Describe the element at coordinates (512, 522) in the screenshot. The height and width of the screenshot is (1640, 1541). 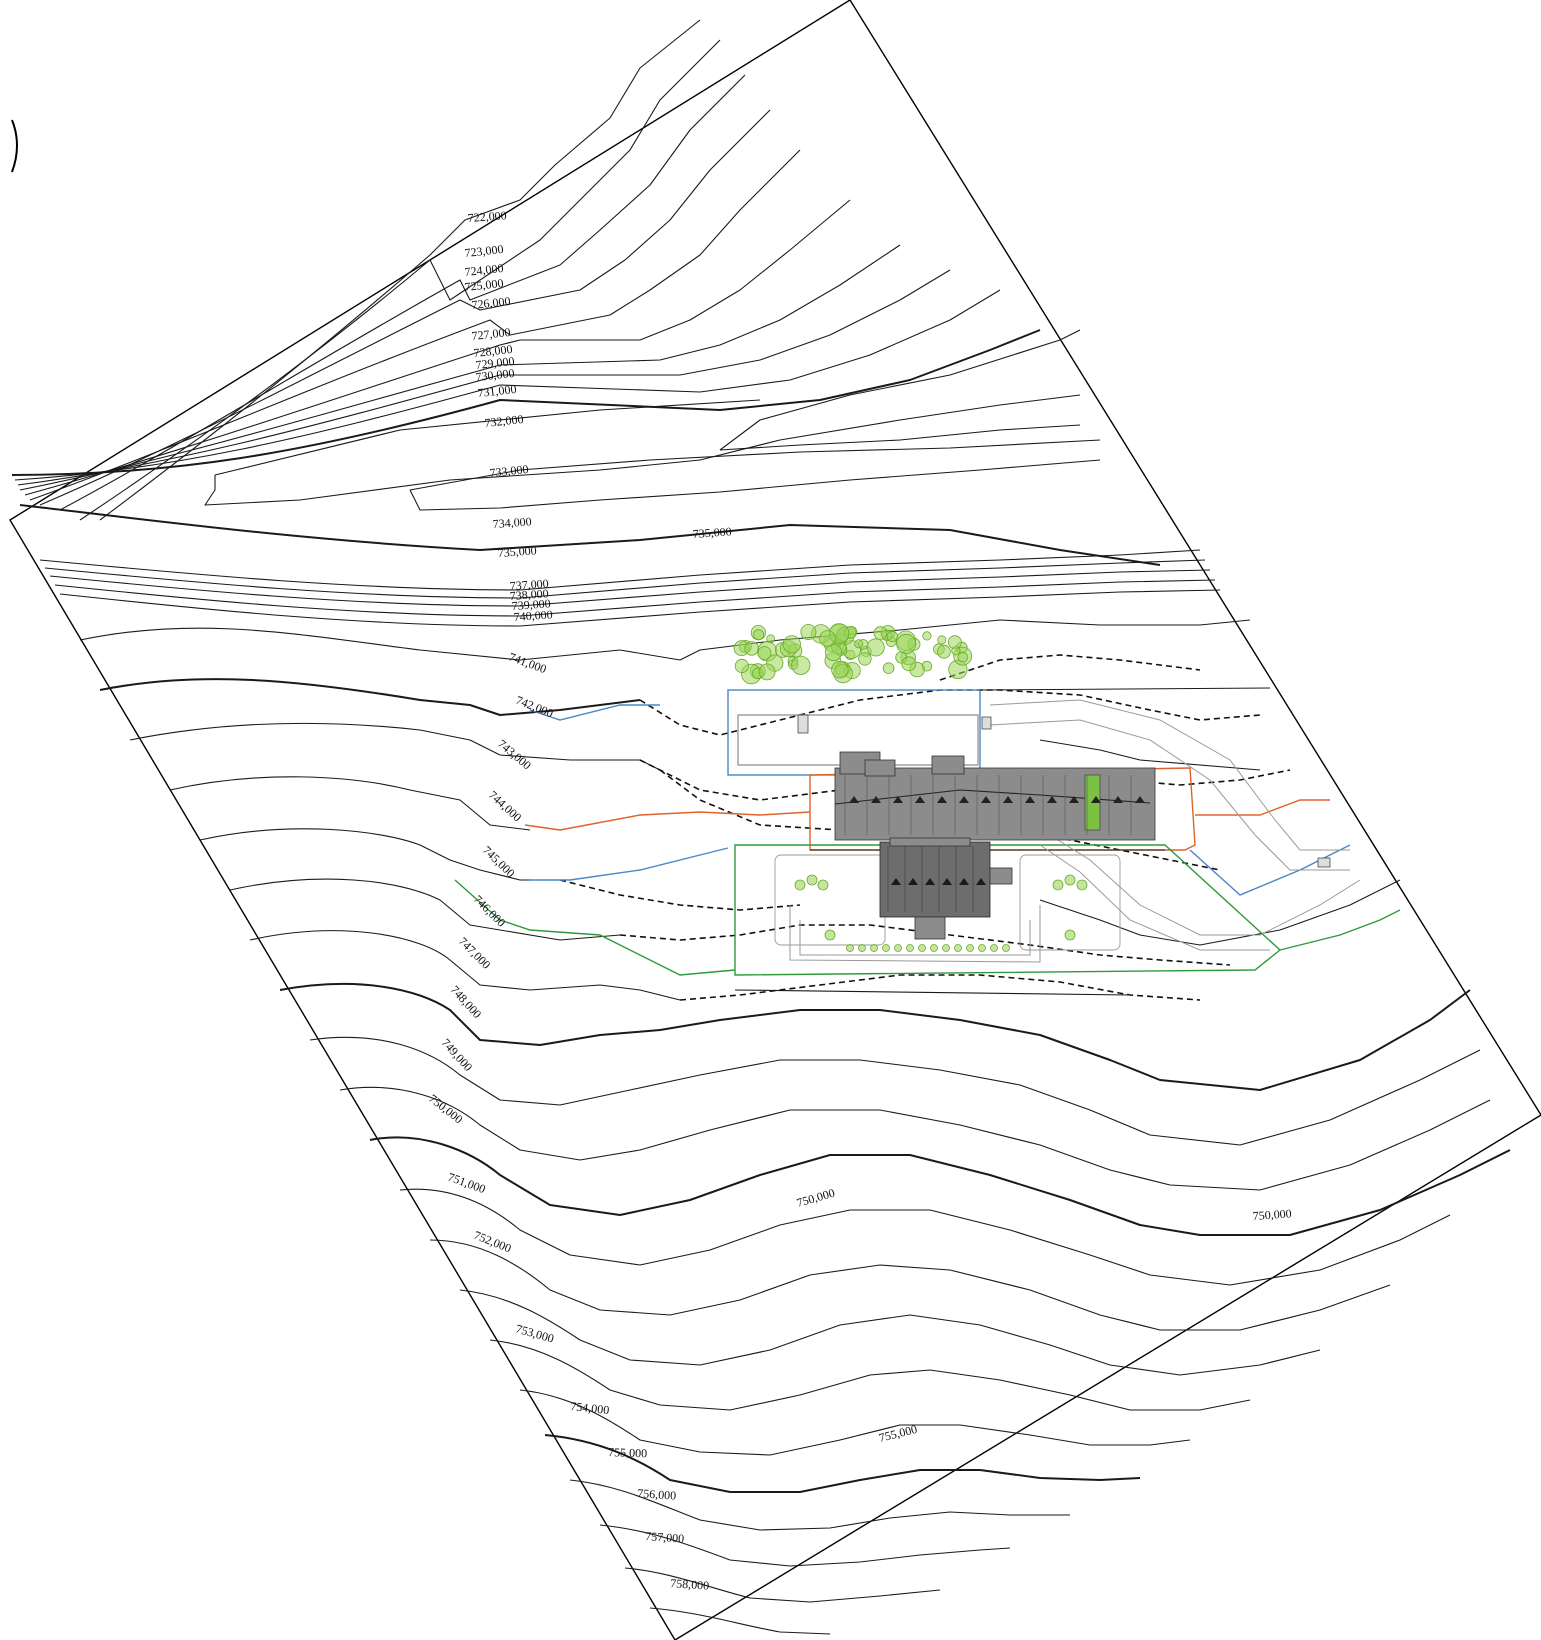
I see `contour-label: 734,000` at that location.